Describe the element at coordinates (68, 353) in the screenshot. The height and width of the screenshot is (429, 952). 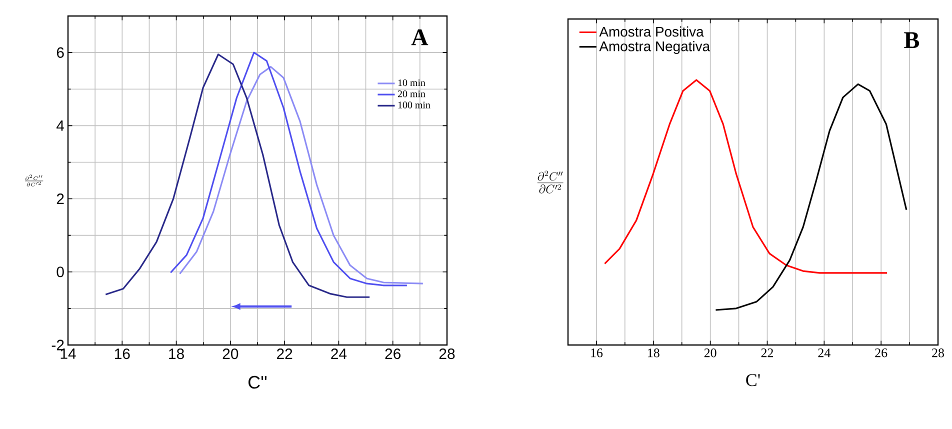
I see `x-tick-label: 14` at that location.